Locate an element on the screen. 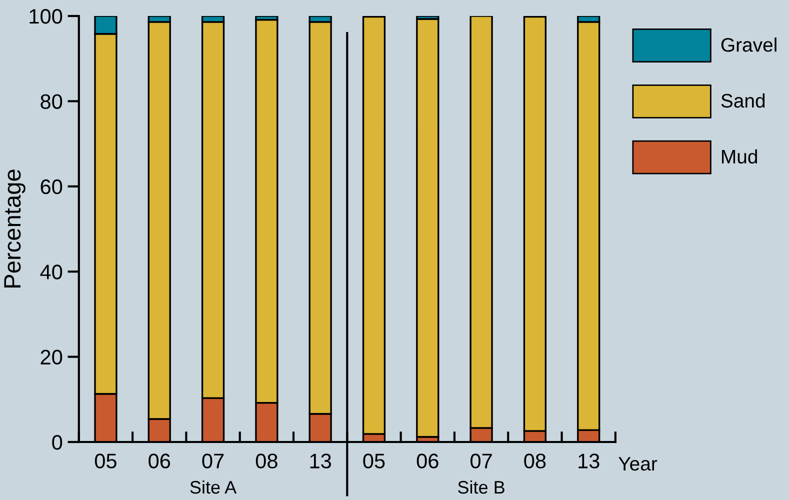 The height and width of the screenshot is (500, 789). y-tick-label: 100 is located at coordinates (46, 16).